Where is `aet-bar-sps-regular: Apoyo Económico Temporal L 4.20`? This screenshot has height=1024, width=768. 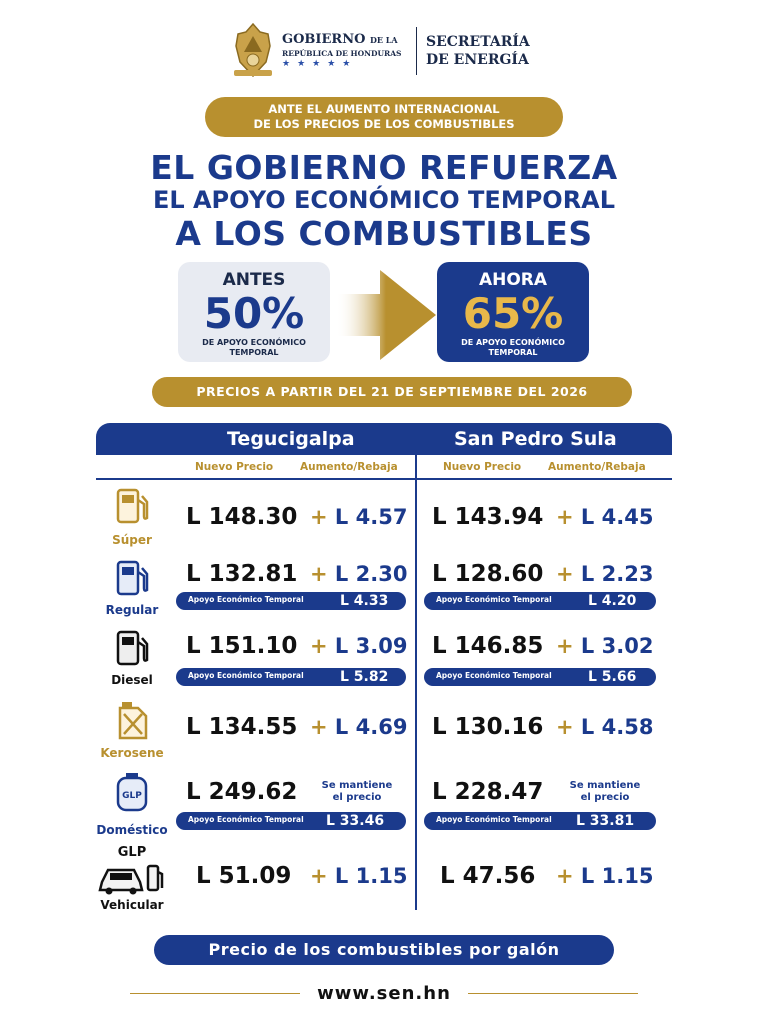
aet-bar-sps-regular: Apoyo Económico Temporal L 4.20 is located at coordinates (540, 601).